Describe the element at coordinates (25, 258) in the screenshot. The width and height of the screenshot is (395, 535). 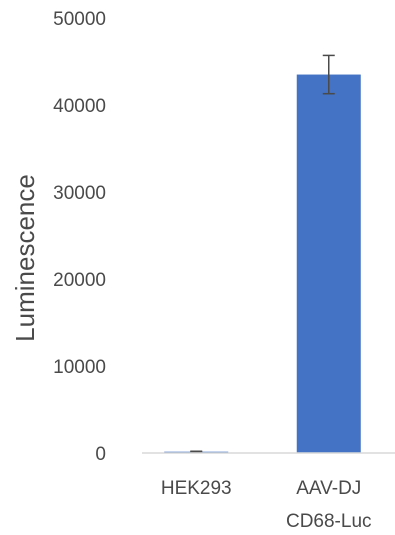
I see `y-axis-title: Luminescence` at that location.